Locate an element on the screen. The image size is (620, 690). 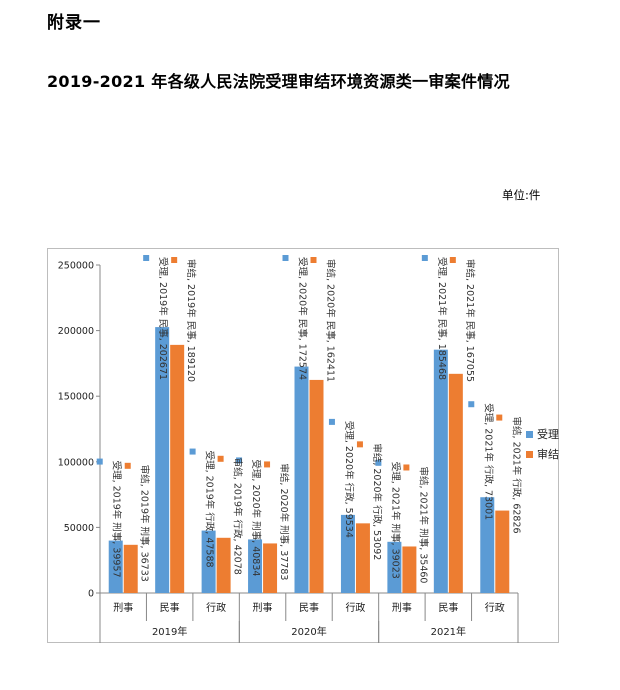
data-label: 受理, 2020年 行政, 59534 is located at coordinates (349, 479).